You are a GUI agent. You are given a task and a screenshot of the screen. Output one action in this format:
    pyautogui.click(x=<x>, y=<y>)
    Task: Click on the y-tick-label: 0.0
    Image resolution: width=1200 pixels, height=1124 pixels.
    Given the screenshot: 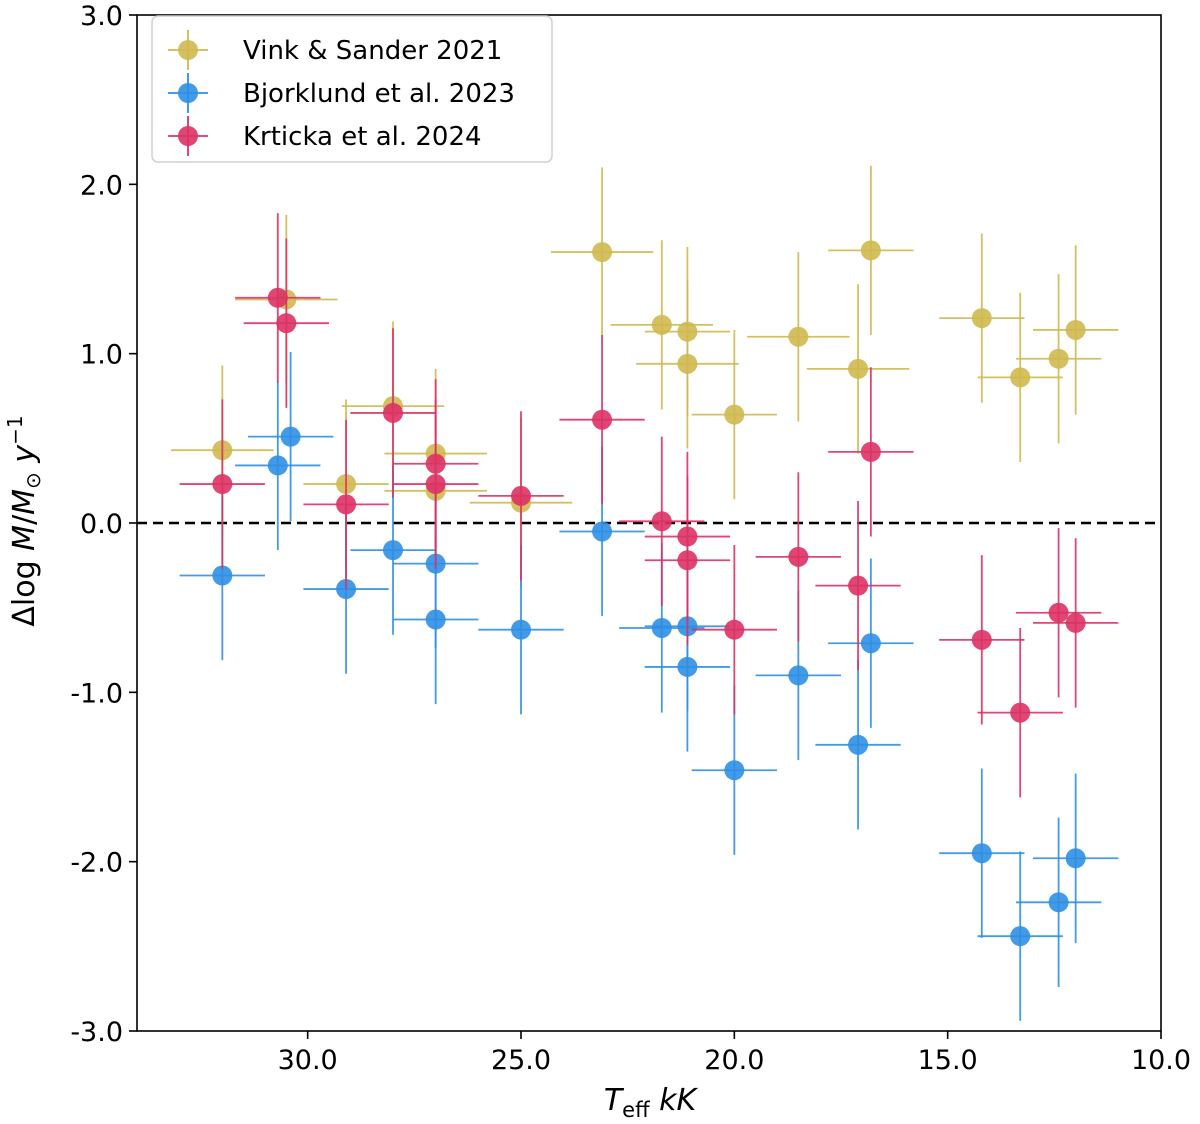 What is the action you would take?
    pyautogui.click(x=101, y=524)
    